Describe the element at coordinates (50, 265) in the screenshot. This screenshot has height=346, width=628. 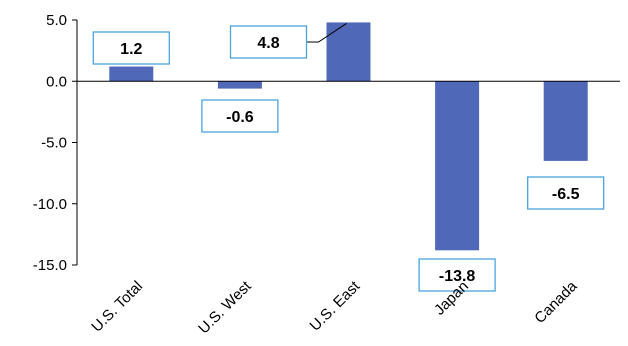
I see `y-tick-label: -15.0` at that location.